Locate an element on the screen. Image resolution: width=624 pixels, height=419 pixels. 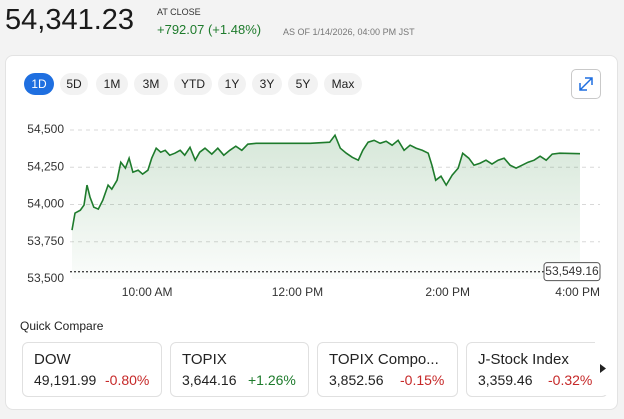
as-of: AS OF 1/14/2026, 04:00 PM JST is located at coordinates (349, 32).